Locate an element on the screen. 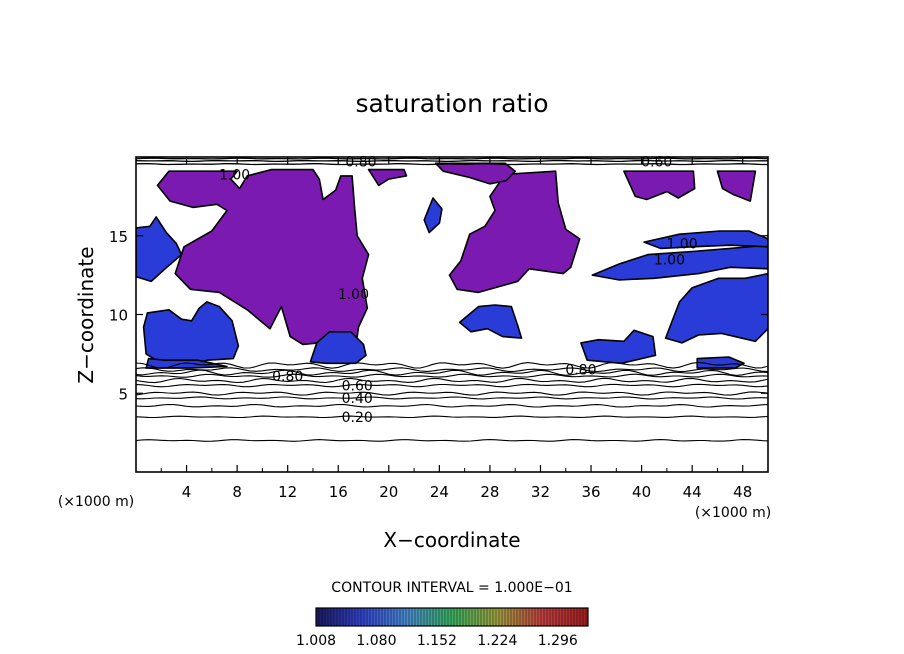 This screenshot has width=904, height=654. purple-cloud-far-east is located at coordinates (736, 186).